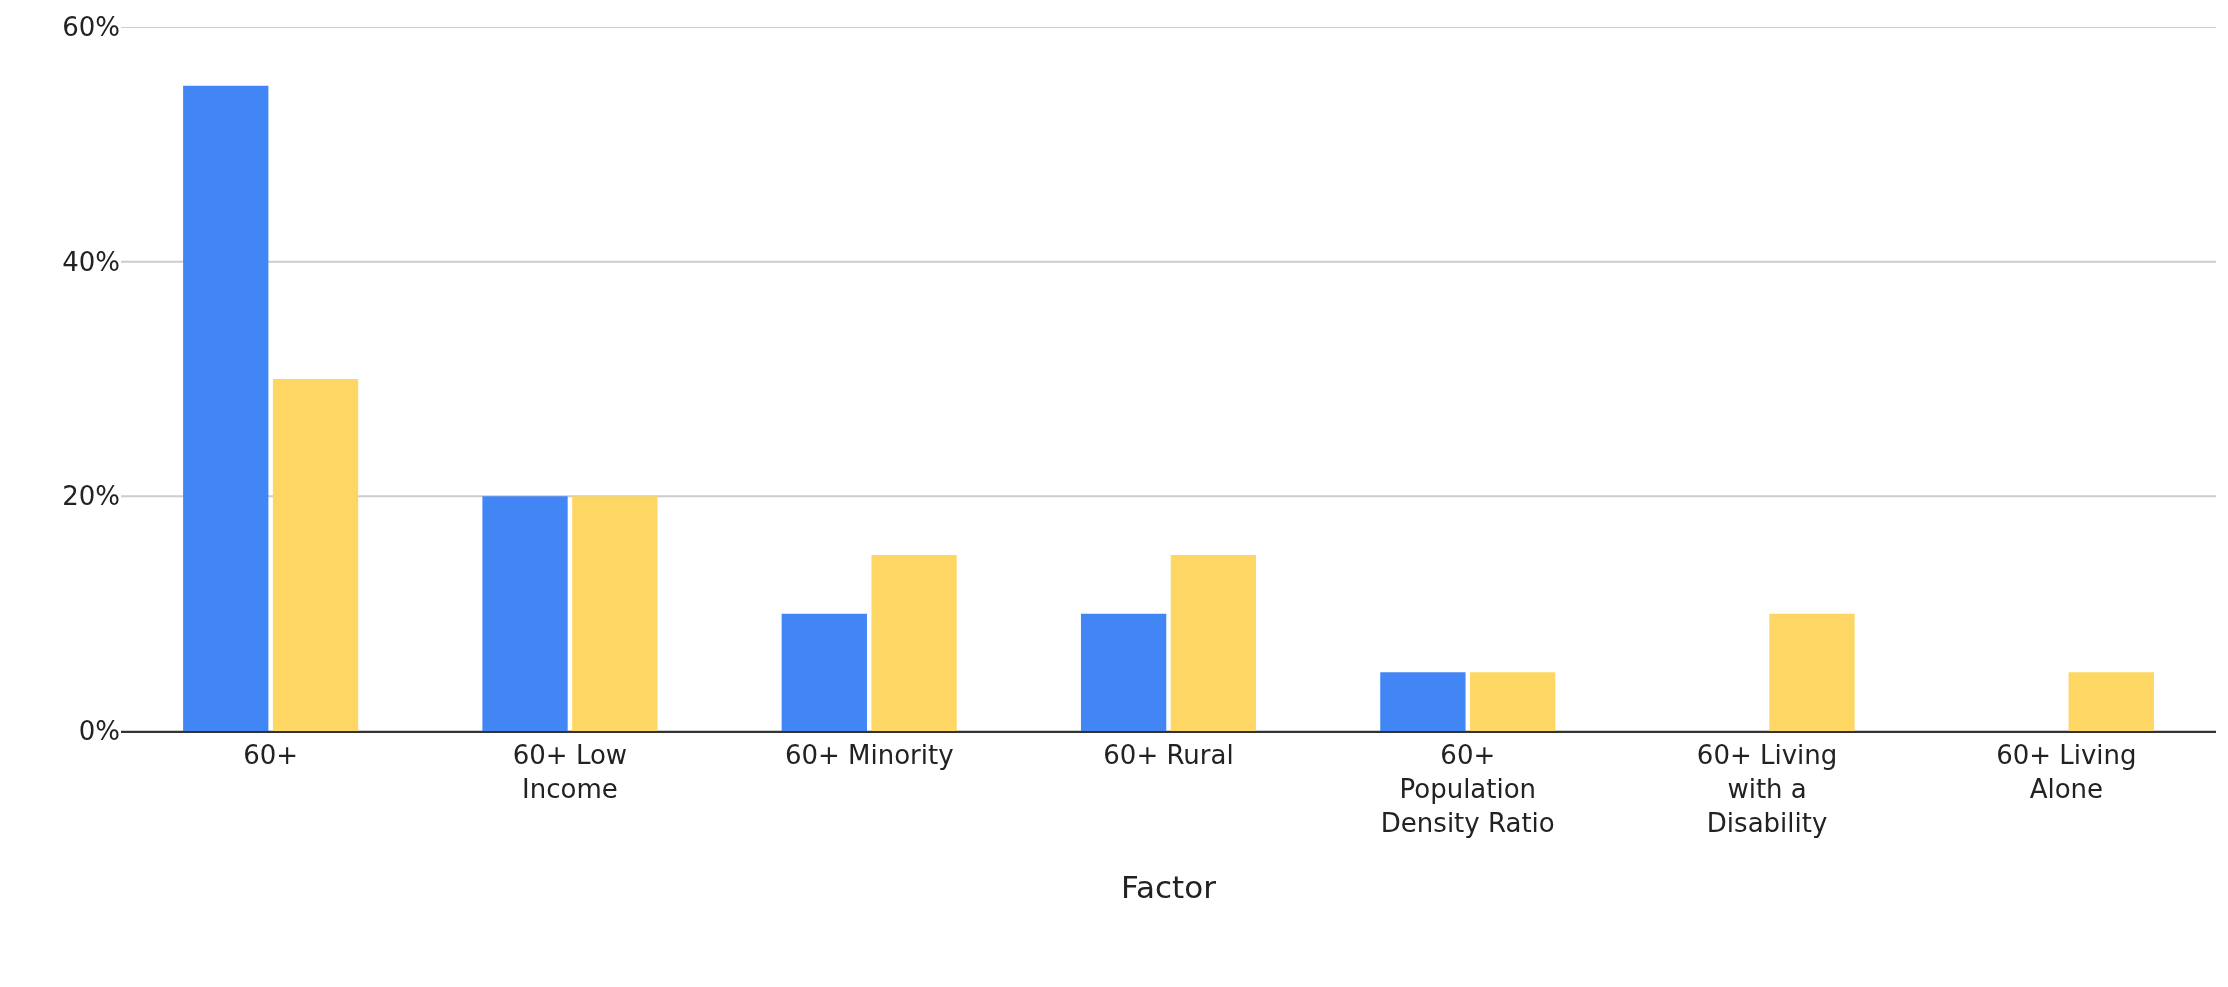 The width and height of the screenshot is (2228, 987). Describe the element at coordinates (91, 496) in the screenshot. I see `y-tick-label: 20%` at that location.